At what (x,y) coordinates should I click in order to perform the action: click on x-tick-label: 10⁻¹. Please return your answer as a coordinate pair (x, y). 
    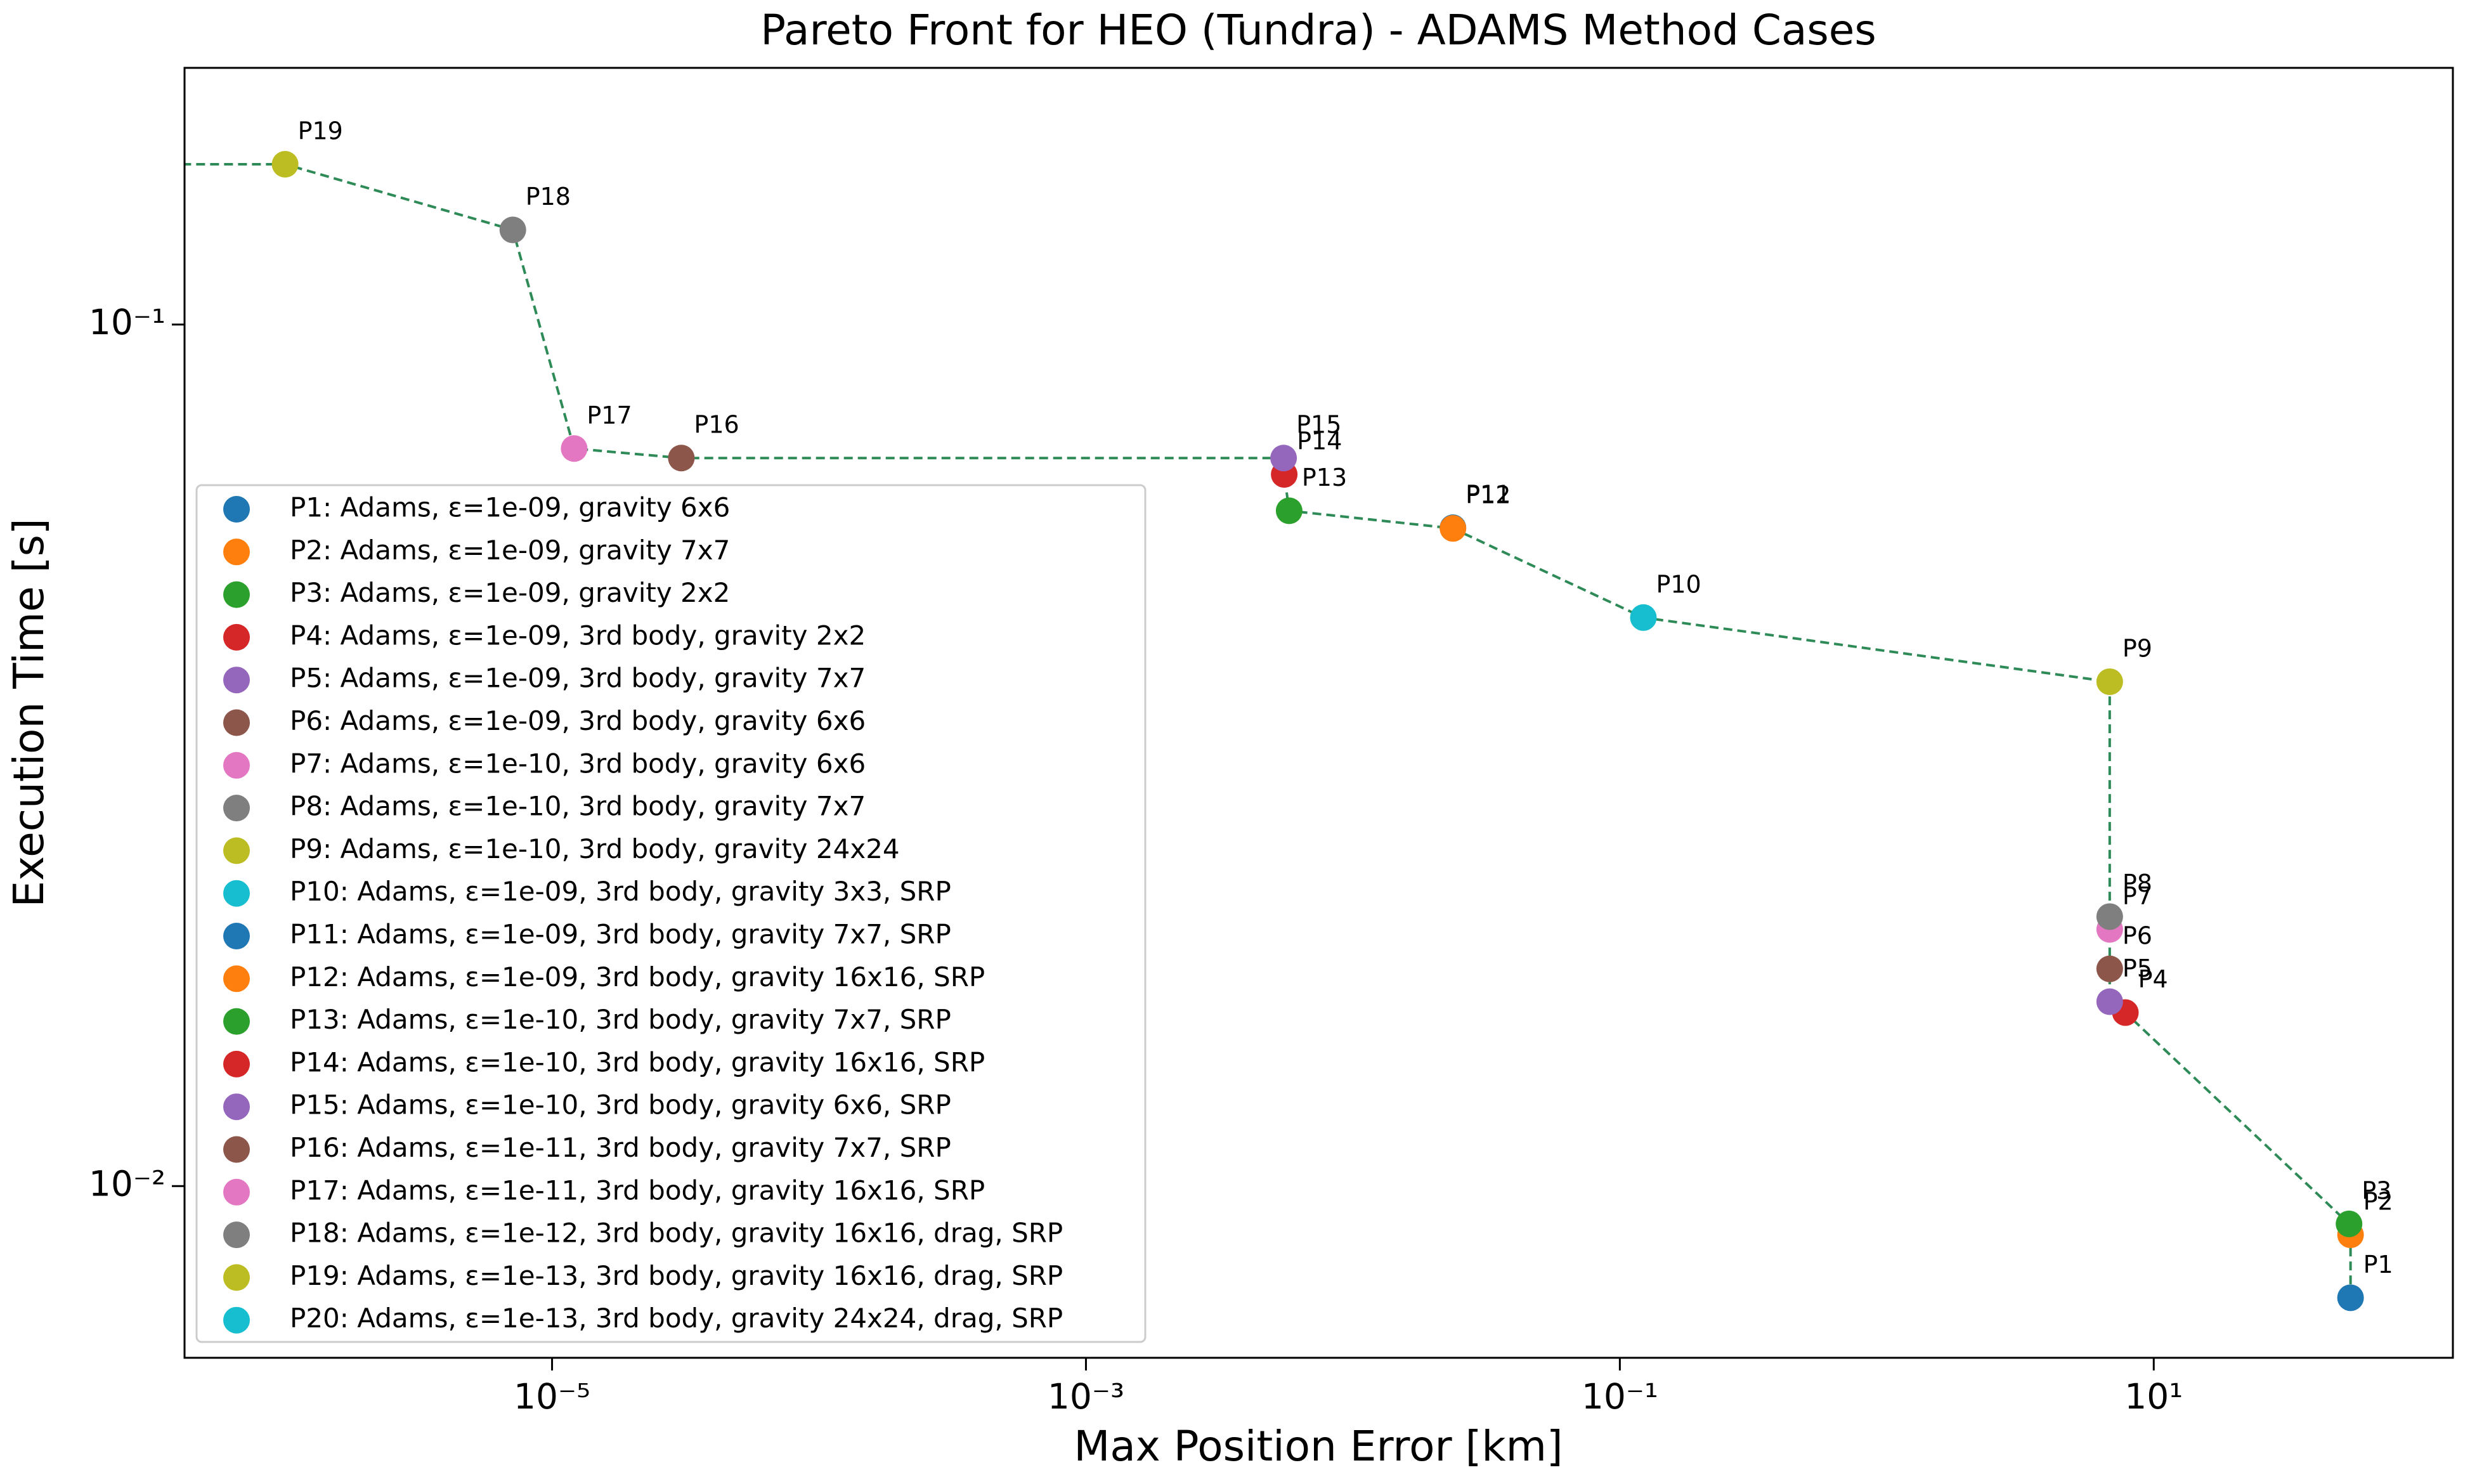
    Looking at the image, I should click on (1620, 1396).